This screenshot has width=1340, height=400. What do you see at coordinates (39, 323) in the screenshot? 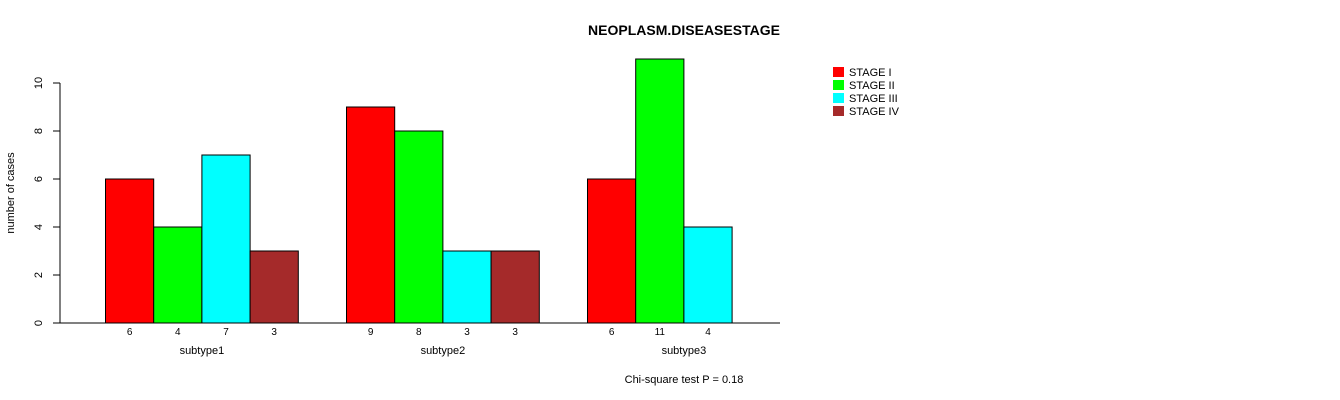
I see `y-tick-label: 0` at bounding box center [39, 323].